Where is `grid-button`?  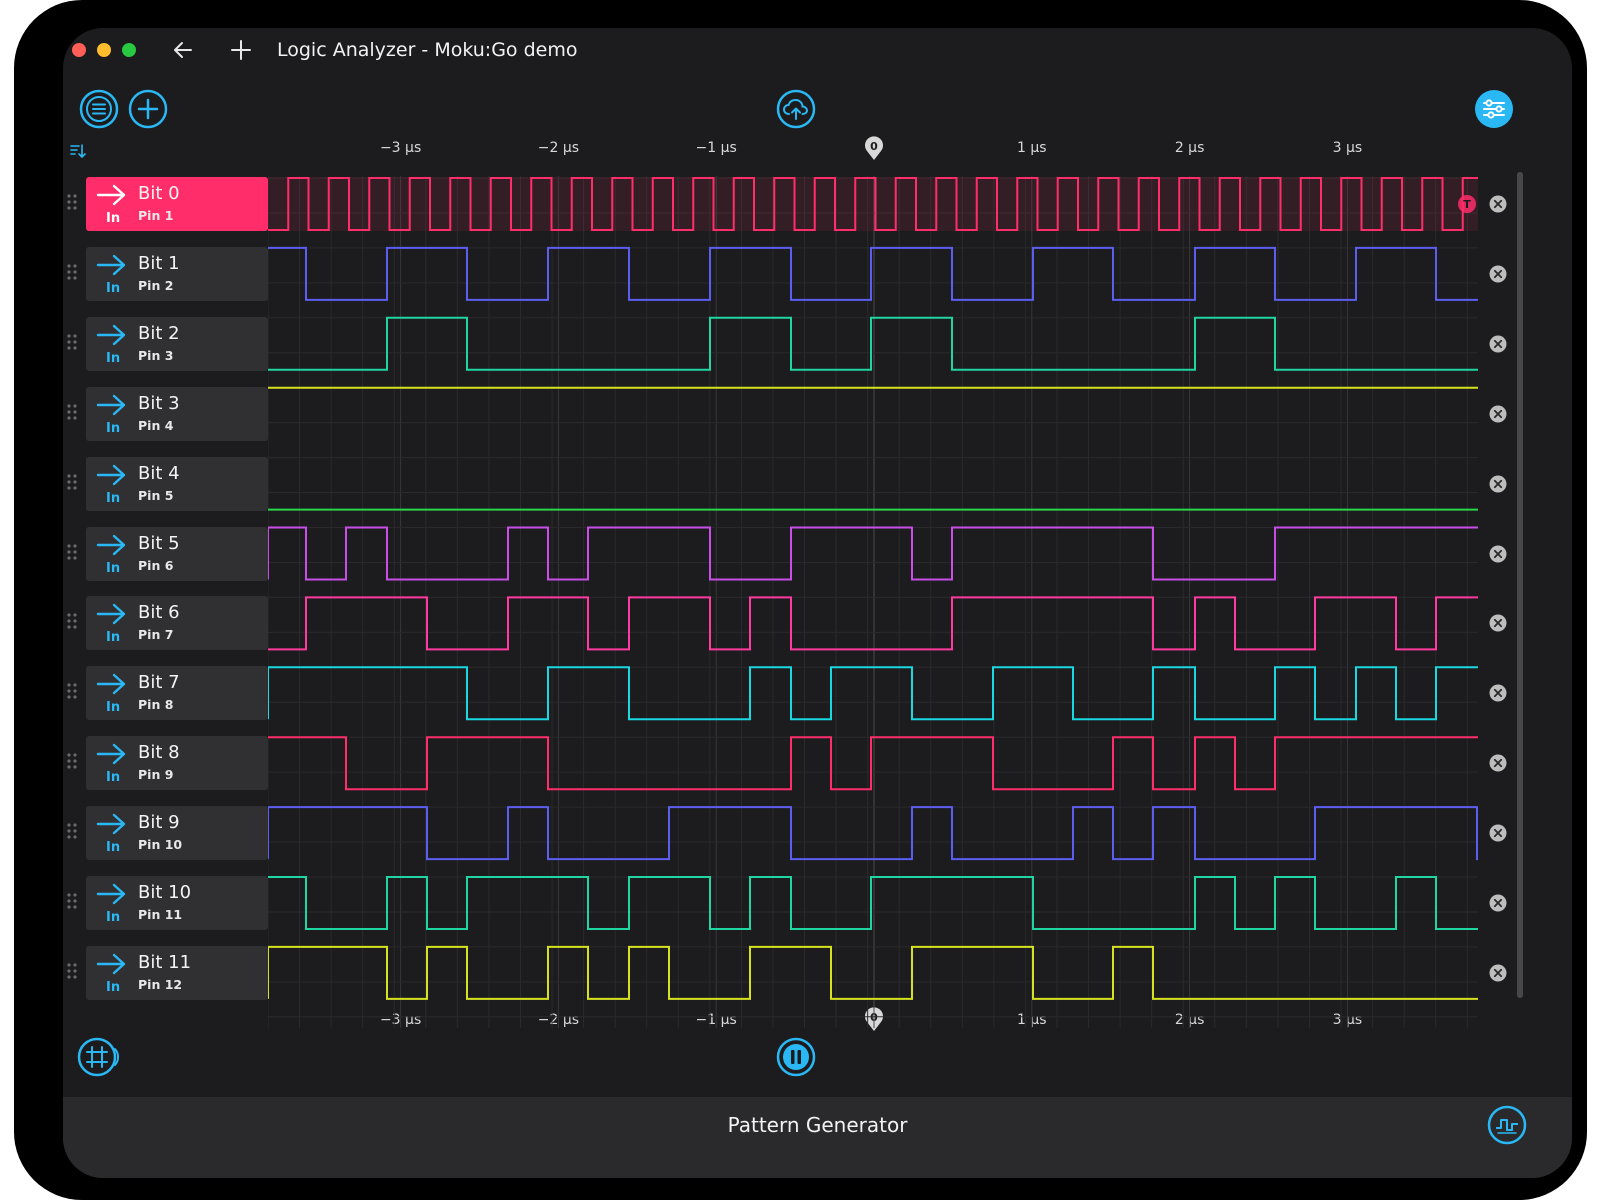 grid-button is located at coordinates (100, 1057).